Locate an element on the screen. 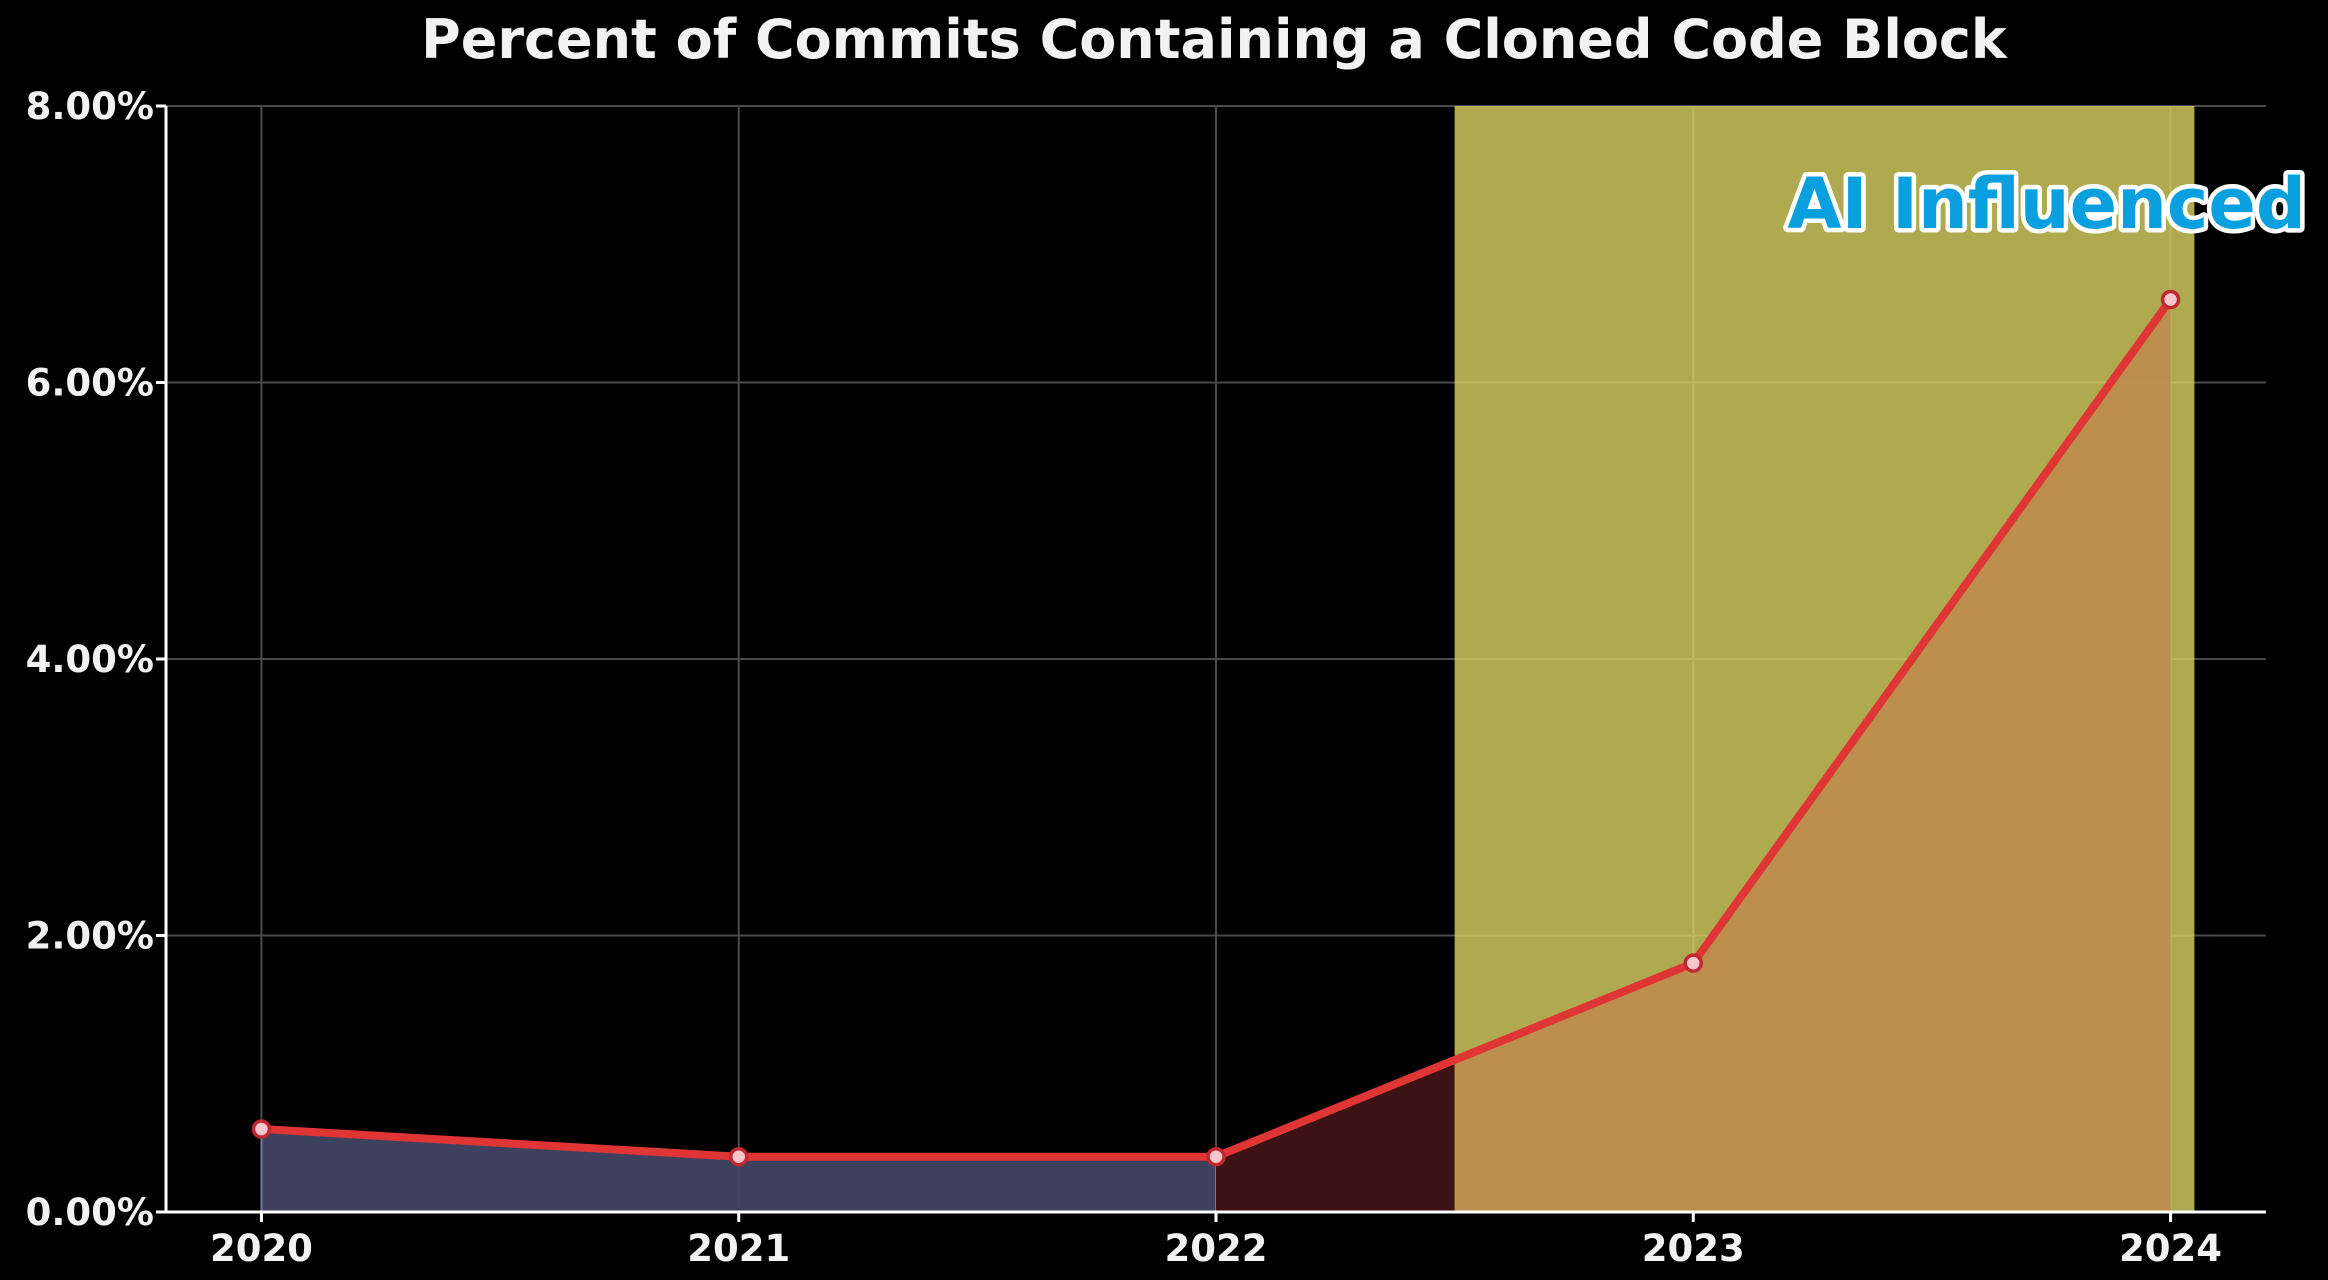 Image resolution: width=2328 pixels, height=1280 pixels. y-tick-label: 4.00% is located at coordinates (90, 659).